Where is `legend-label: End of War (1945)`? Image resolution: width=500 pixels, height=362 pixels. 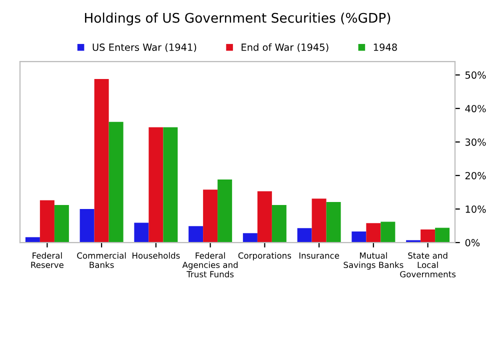 legend-label: End of War (1945) is located at coordinates (285, 47).